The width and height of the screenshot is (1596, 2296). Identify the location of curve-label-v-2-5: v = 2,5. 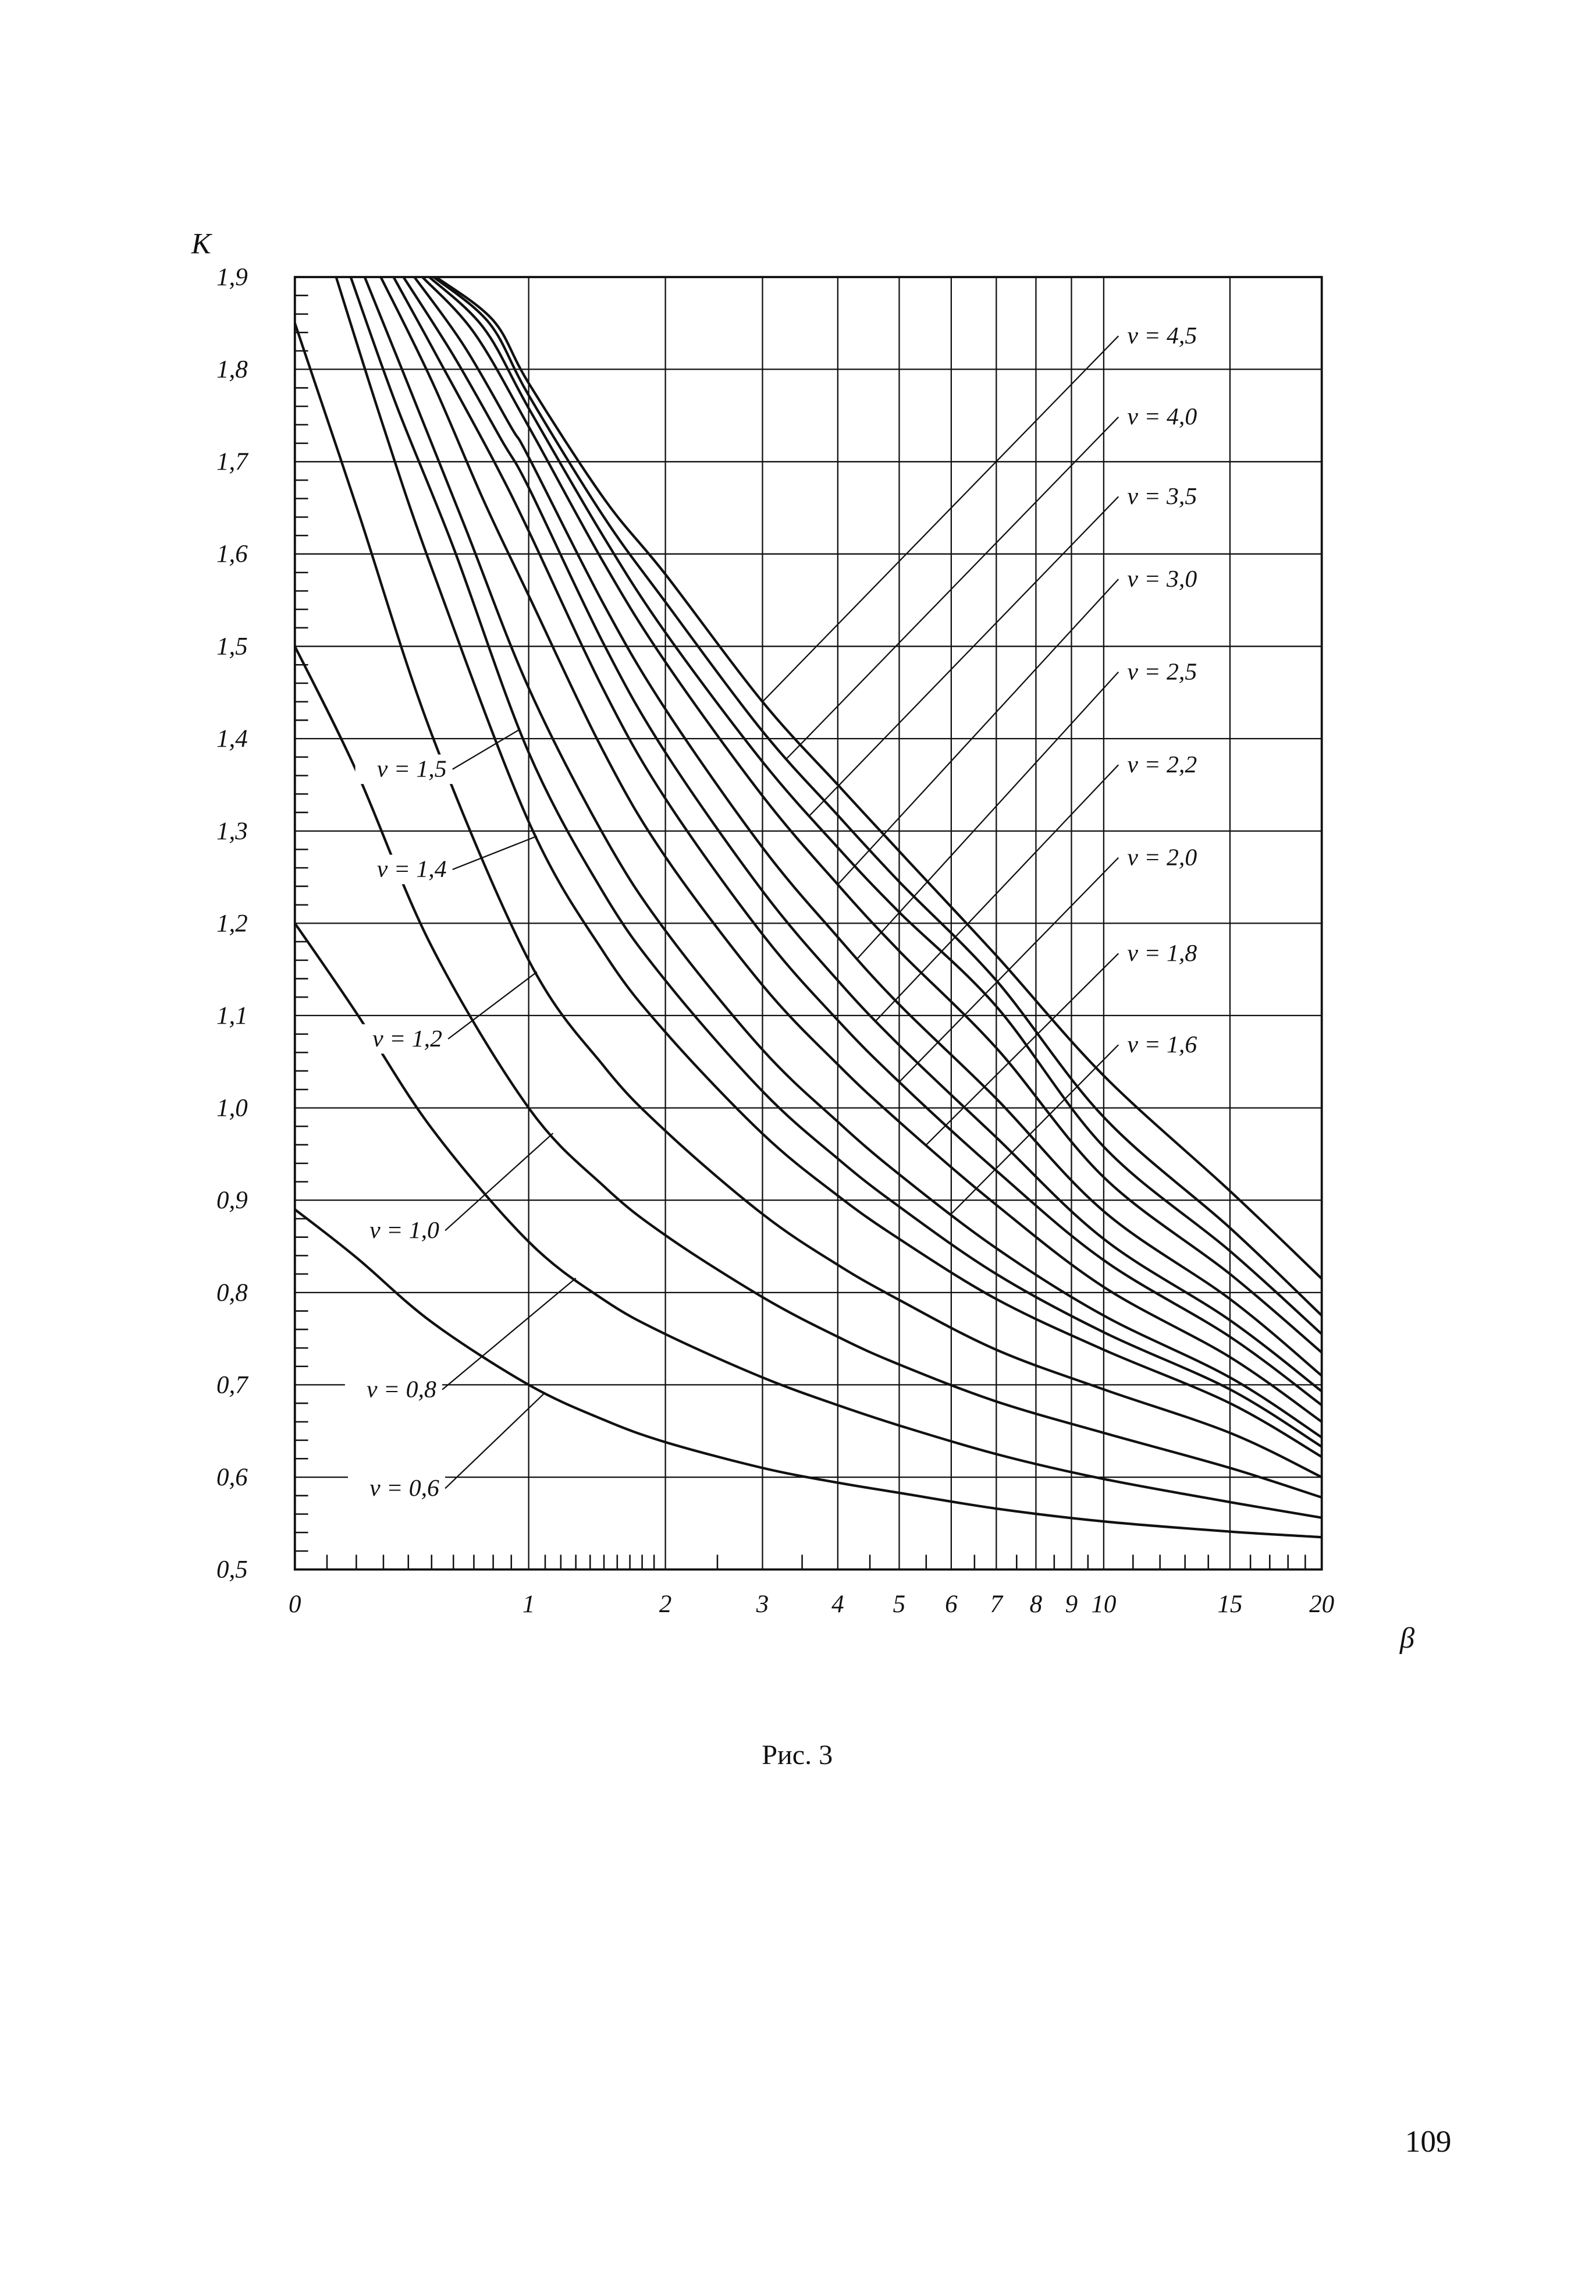
(1162, 671).